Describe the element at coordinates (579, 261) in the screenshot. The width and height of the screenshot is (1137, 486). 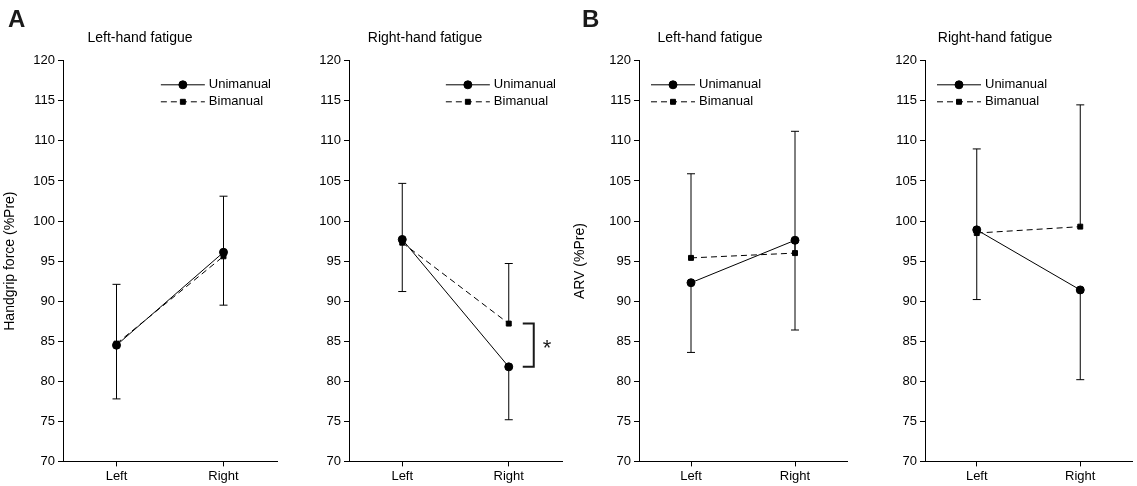
I see `y-axis-title: ARV (%Pre)` at that location.